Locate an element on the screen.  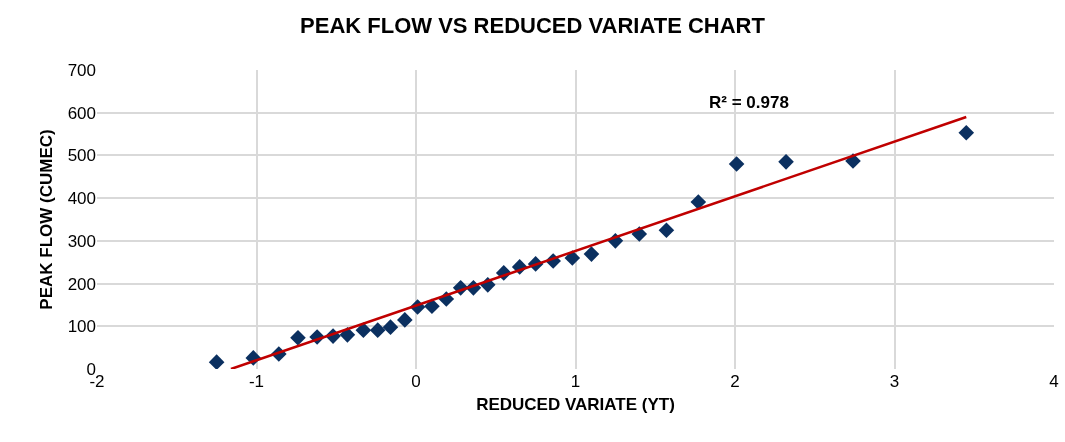
y-axis-title: PEAK FLOW (CUMEC) is located at coordinates (47, 219).